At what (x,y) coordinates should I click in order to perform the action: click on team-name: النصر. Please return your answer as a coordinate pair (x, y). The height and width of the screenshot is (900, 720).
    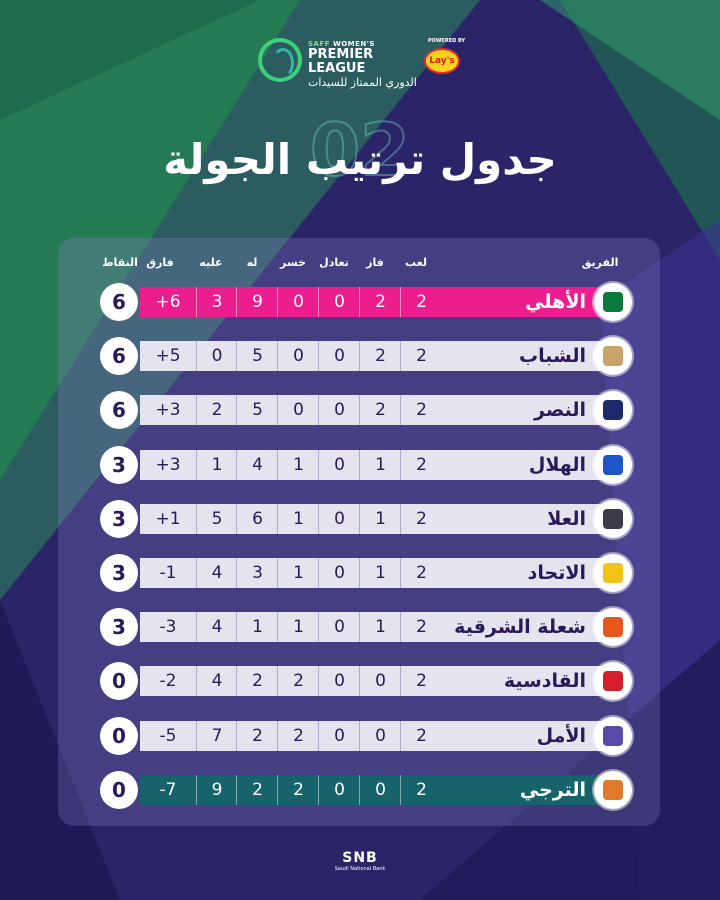
    Looking at the image, I should click on (560, 410).